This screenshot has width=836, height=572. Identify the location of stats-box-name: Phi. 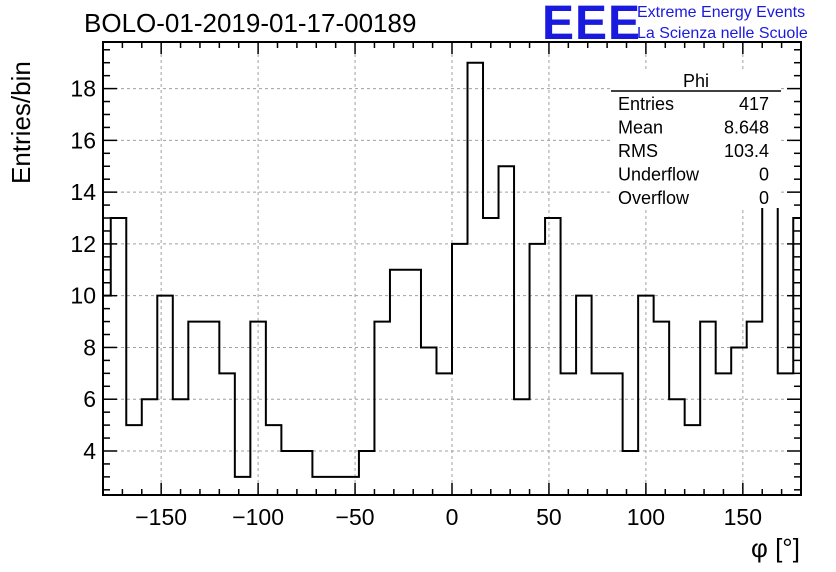
(696, 81).